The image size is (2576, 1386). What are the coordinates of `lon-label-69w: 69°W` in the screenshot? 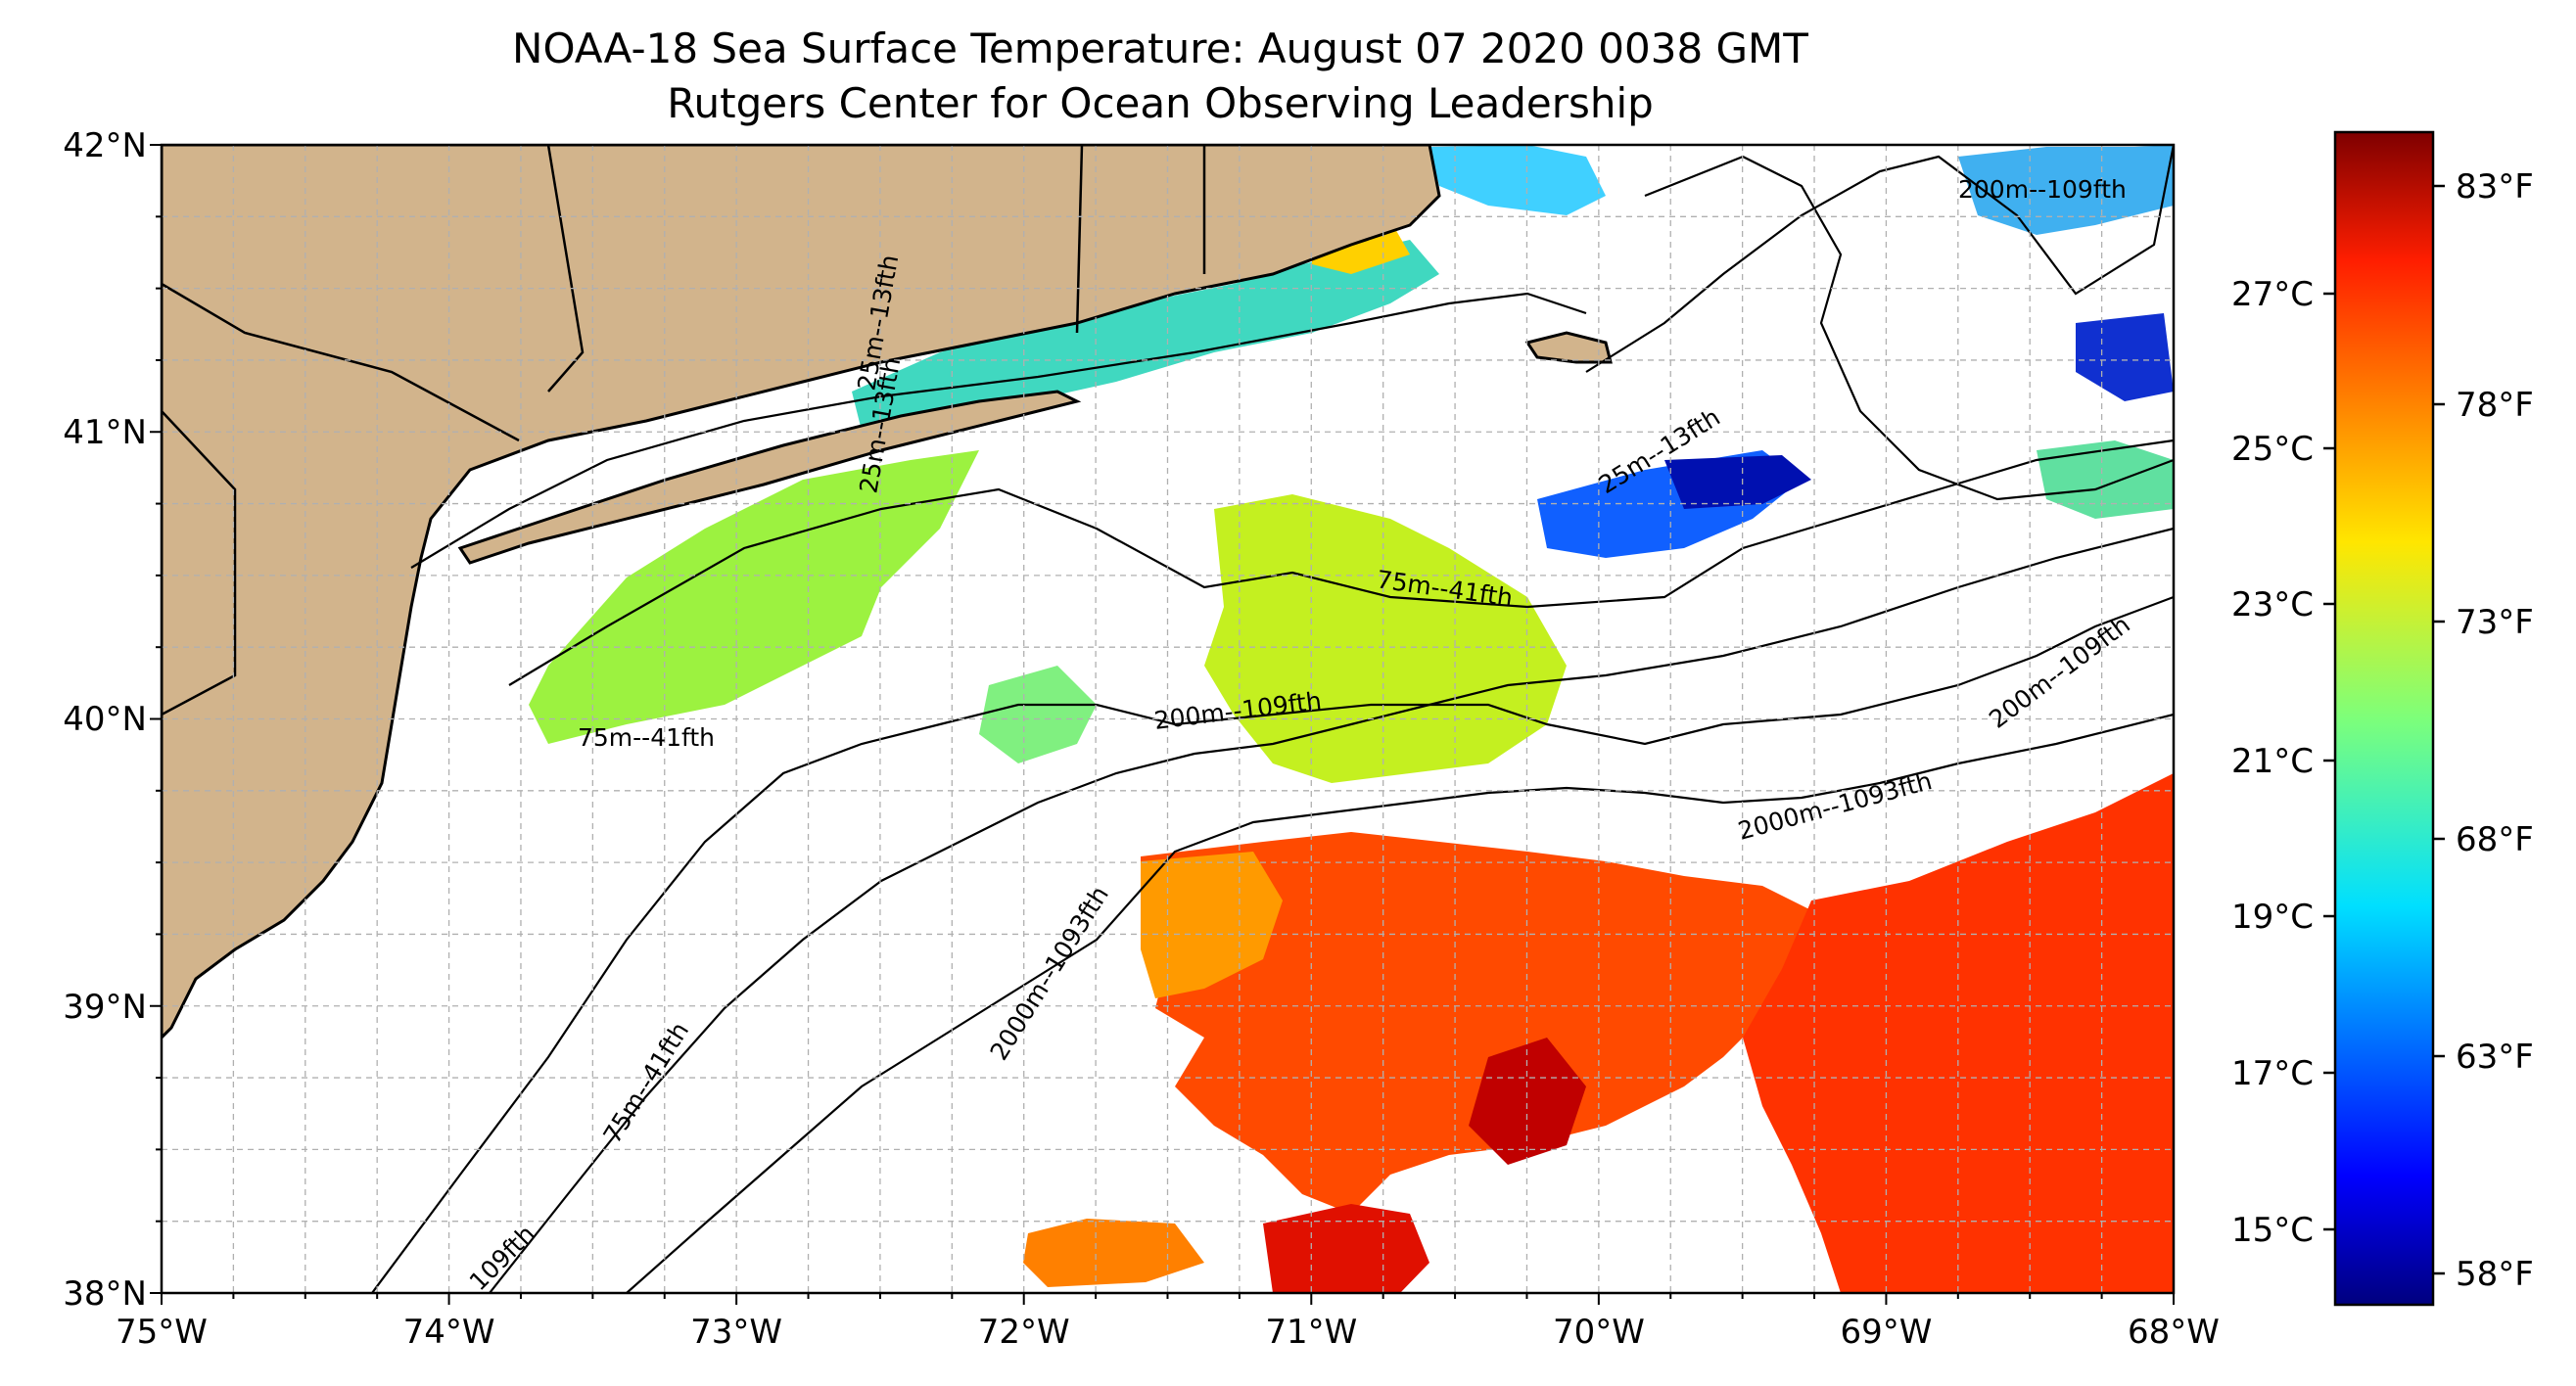 It's located at (1886, 1332).